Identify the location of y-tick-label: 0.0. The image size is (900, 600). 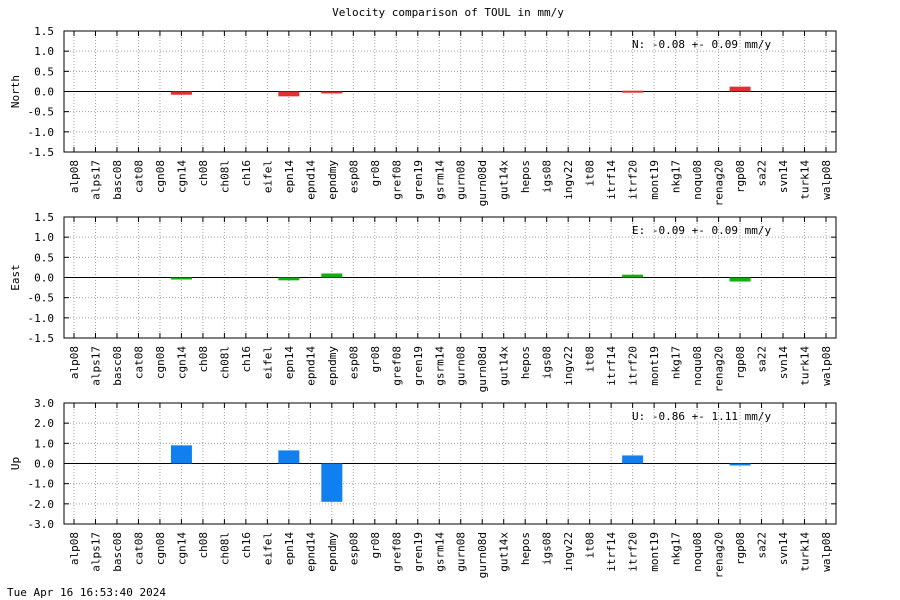
(44, 92).